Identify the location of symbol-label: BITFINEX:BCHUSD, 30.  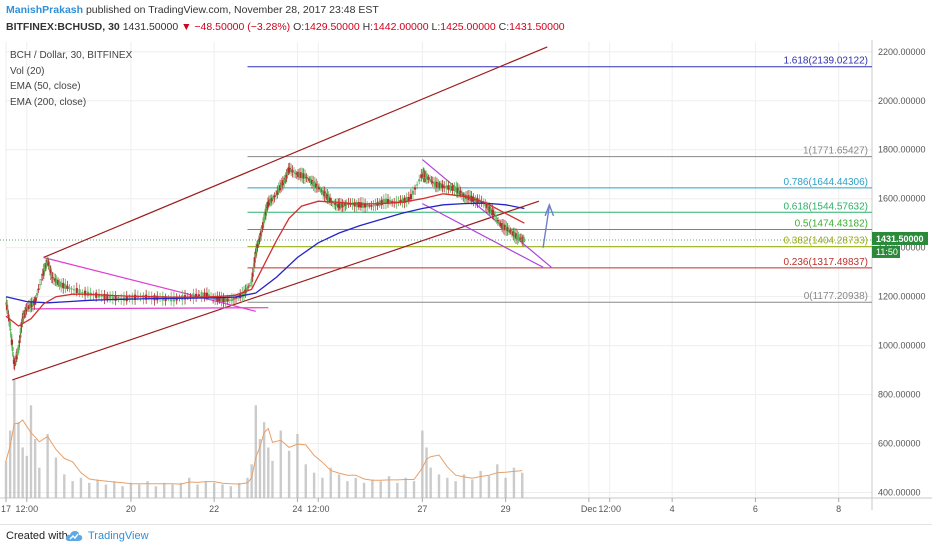
(63, 27).